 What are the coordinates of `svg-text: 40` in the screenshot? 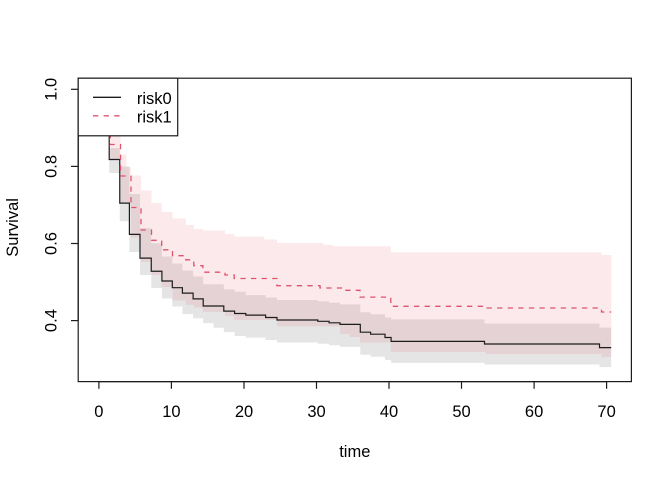 It's located at (389, 412).